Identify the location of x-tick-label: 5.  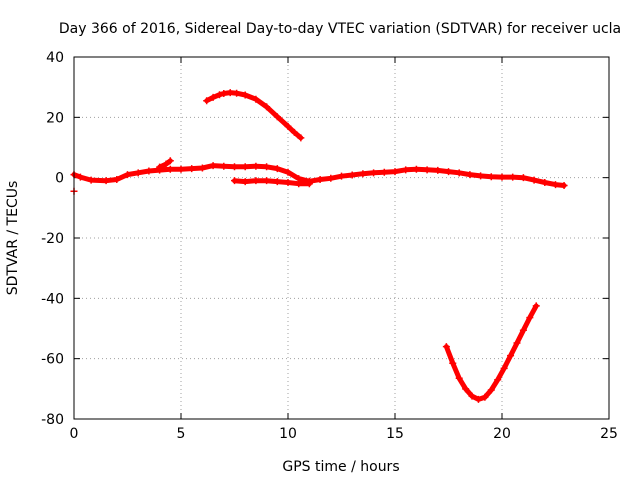
(181, 434).